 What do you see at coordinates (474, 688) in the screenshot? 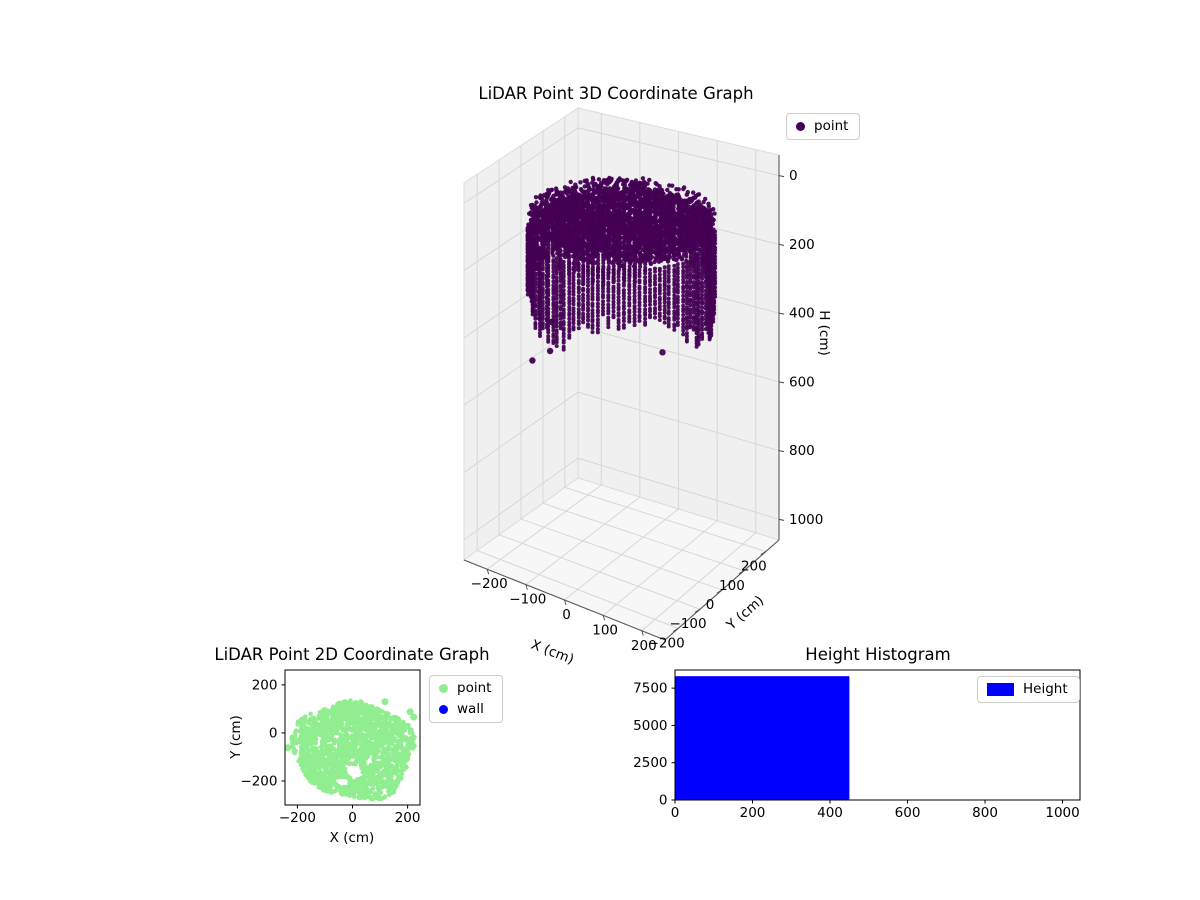
I see `legend-label-point-2d: point` at bounding box center [474, 688].